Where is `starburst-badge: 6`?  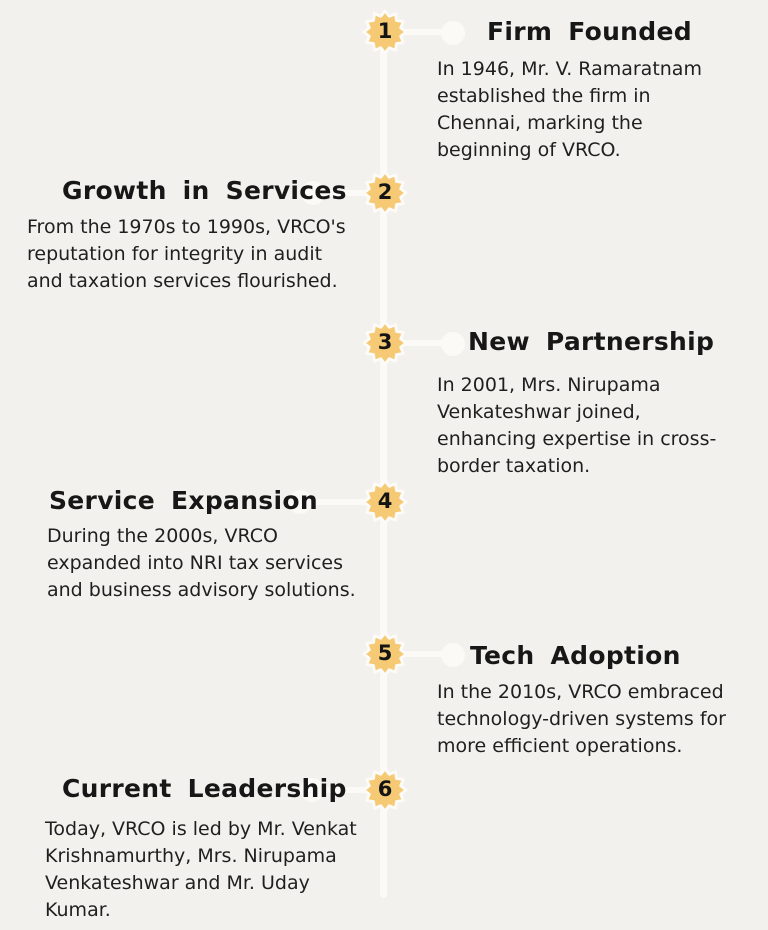 starburst-badge: 6 is located at coordinates (385, 790).